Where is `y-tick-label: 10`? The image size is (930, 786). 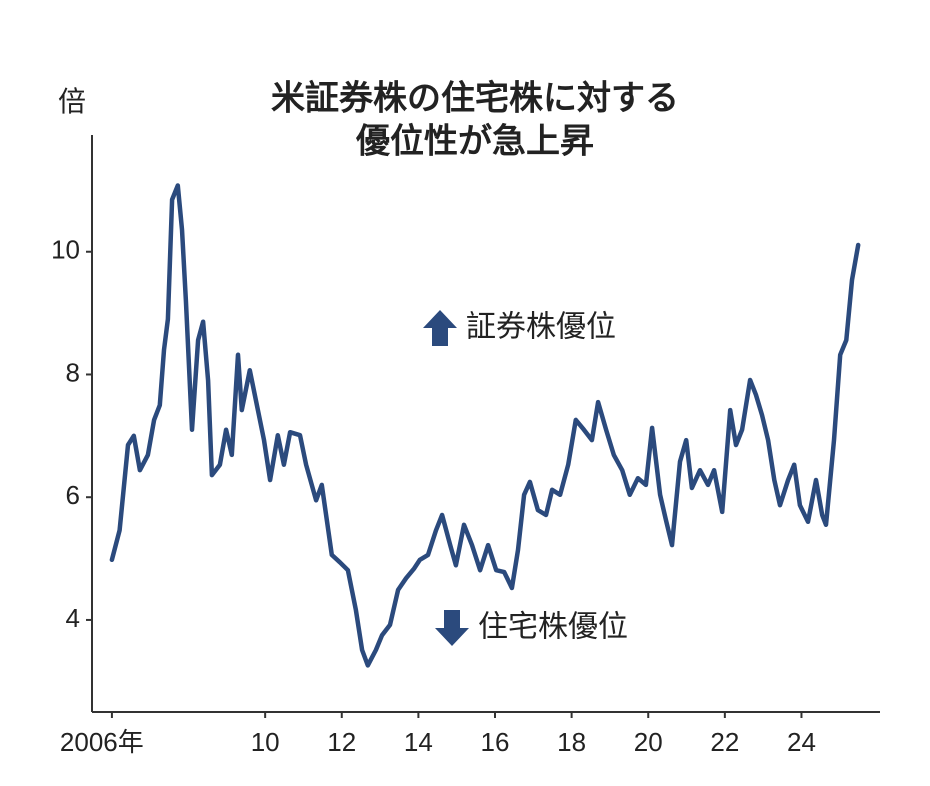
y-tick-label: 10 is located at coordinates (65, 250).